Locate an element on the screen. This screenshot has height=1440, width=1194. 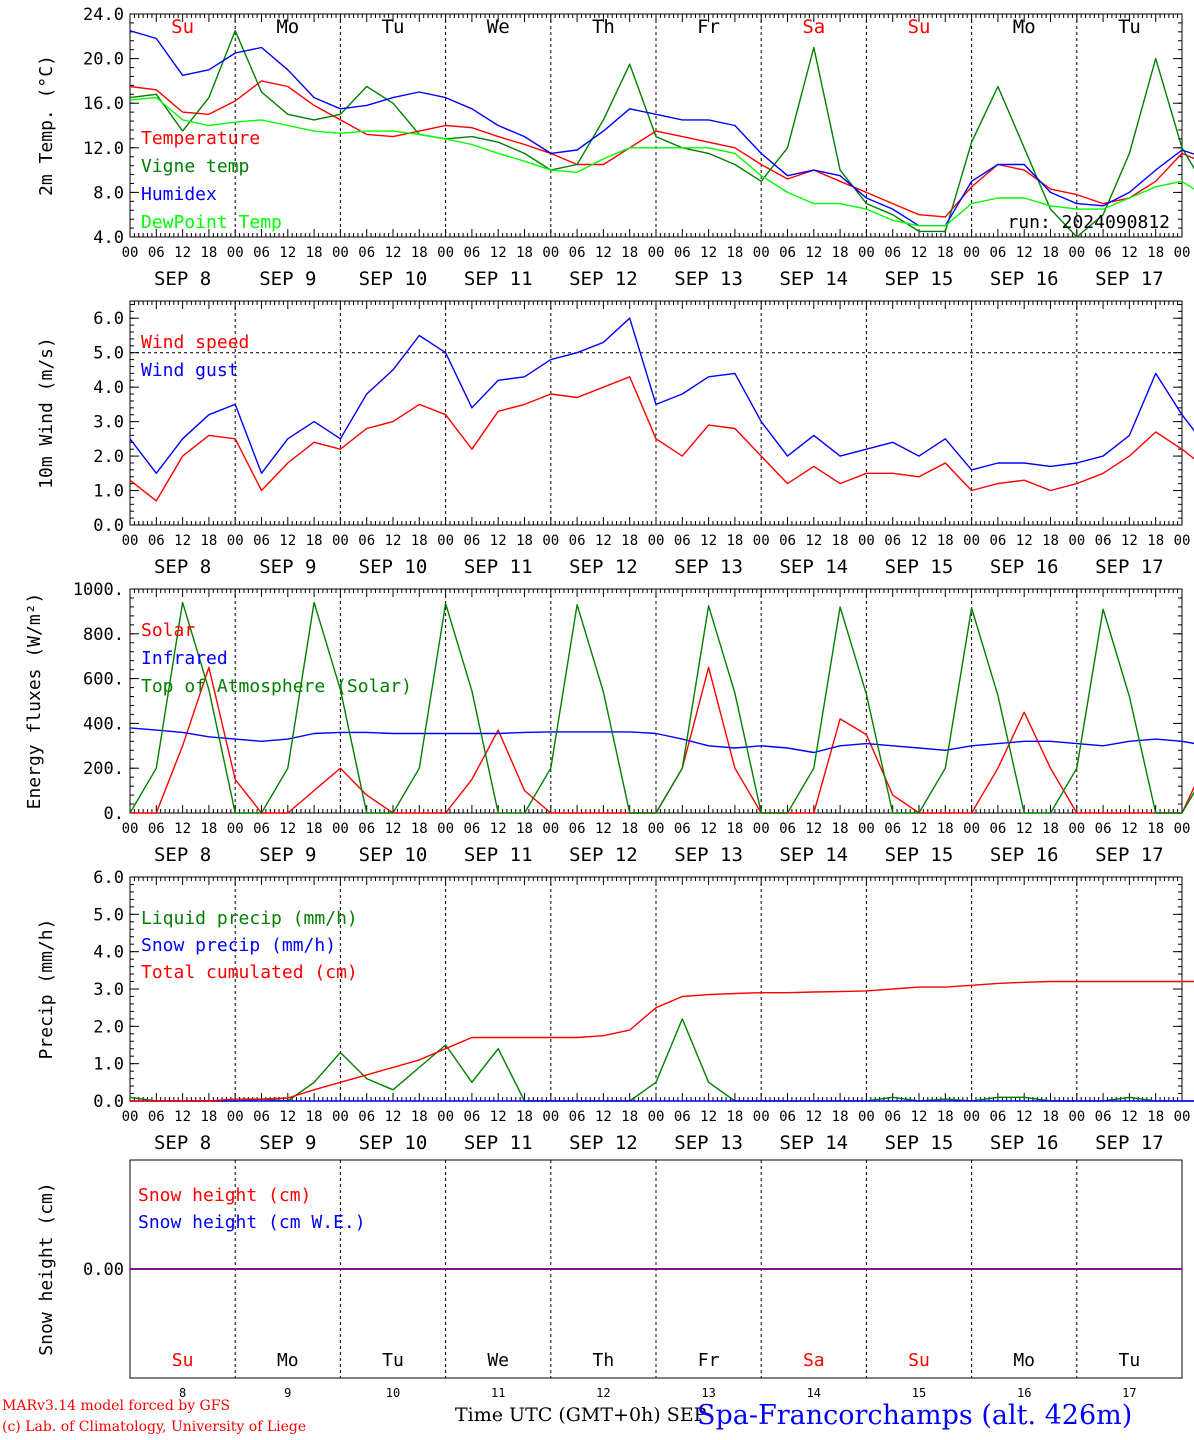
legend-entry: DewPoint Temp is located at coordinates (211, 222).